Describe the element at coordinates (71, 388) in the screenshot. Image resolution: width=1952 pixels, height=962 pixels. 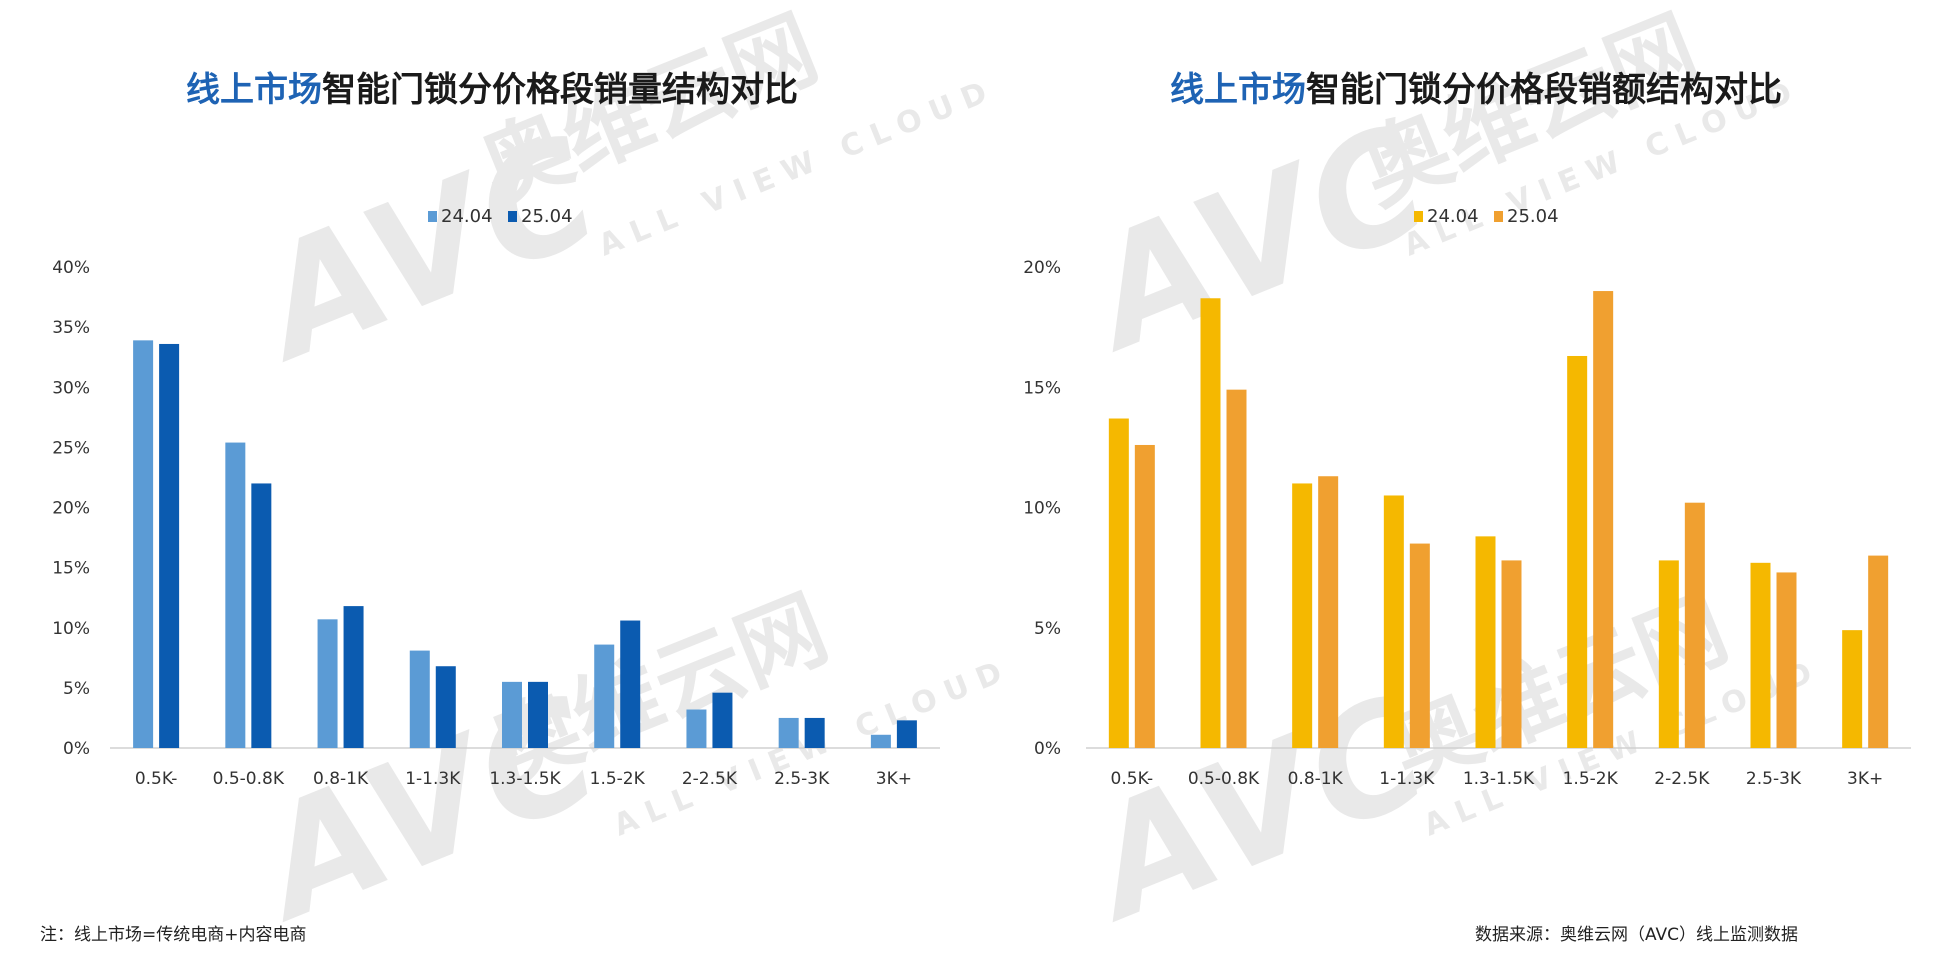
I see `y-tick-label: 30%` at that location.